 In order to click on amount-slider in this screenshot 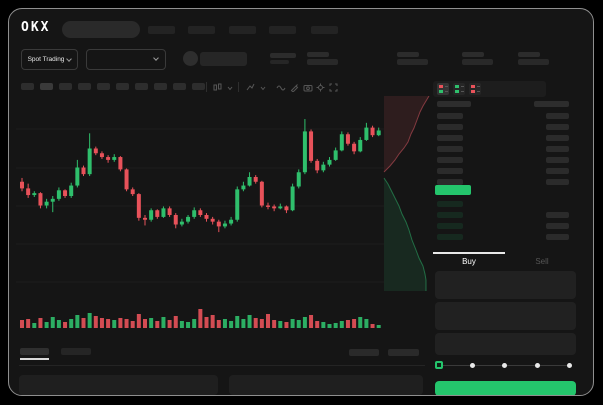, I will do `click(505, 366)`.